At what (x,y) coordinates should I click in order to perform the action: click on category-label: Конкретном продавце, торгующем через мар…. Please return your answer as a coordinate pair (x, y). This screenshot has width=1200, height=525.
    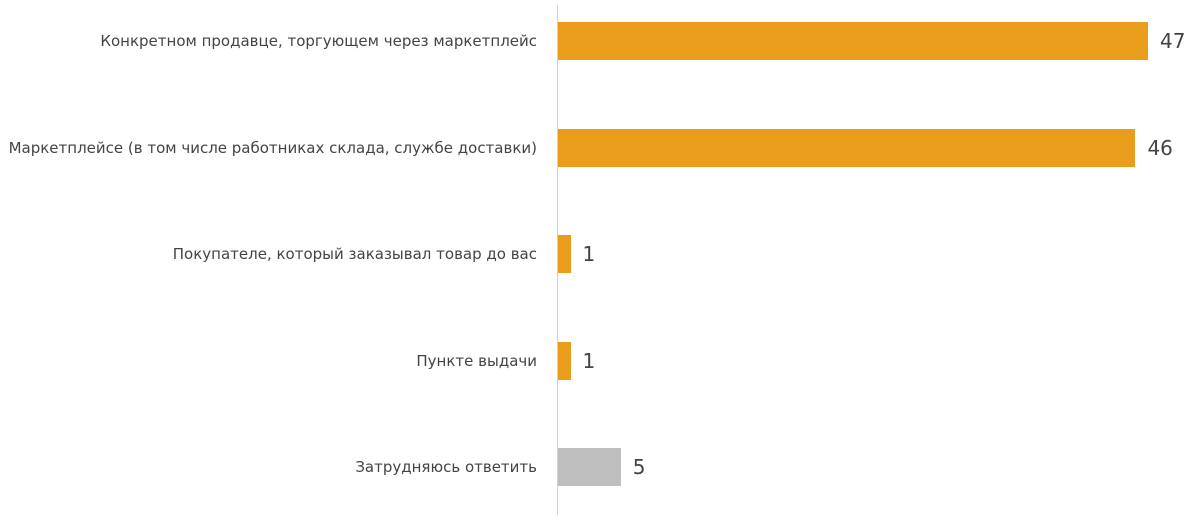
    Looking at the image, I should click on (318, 41).